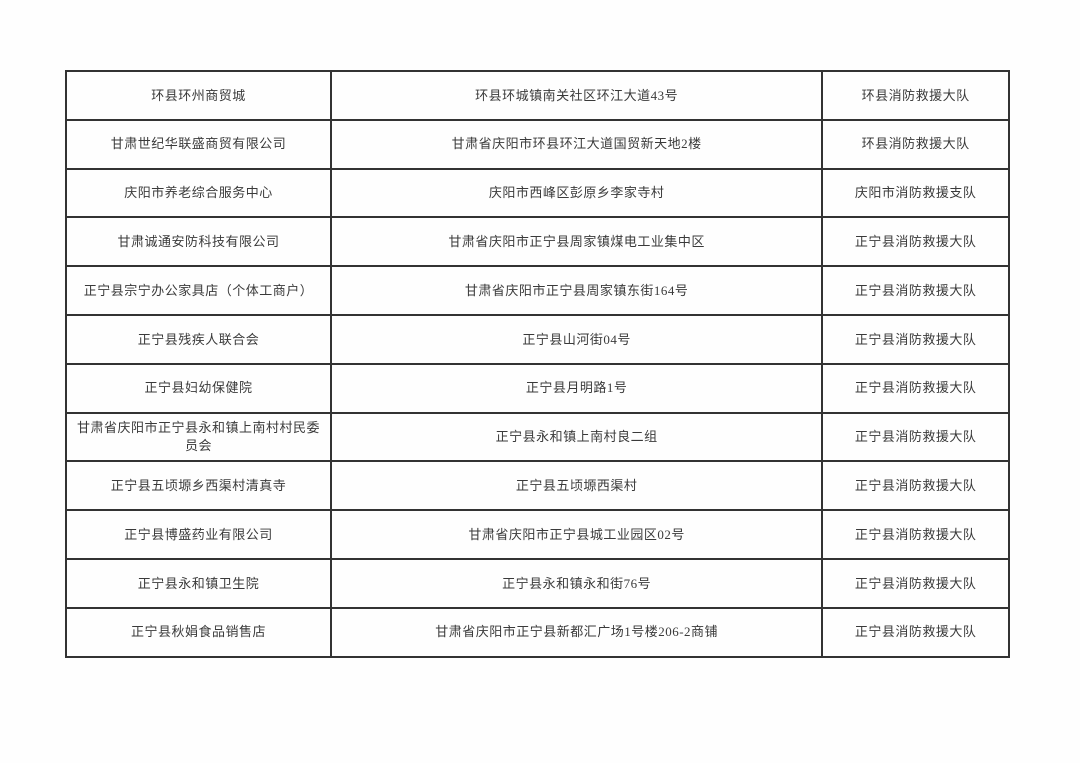 The image size is (1080, 763). Describe the element at coordinates (576, 437) in the screenshot. I see `address-cell: 正宁县永和镇上南村良二组` at that location.